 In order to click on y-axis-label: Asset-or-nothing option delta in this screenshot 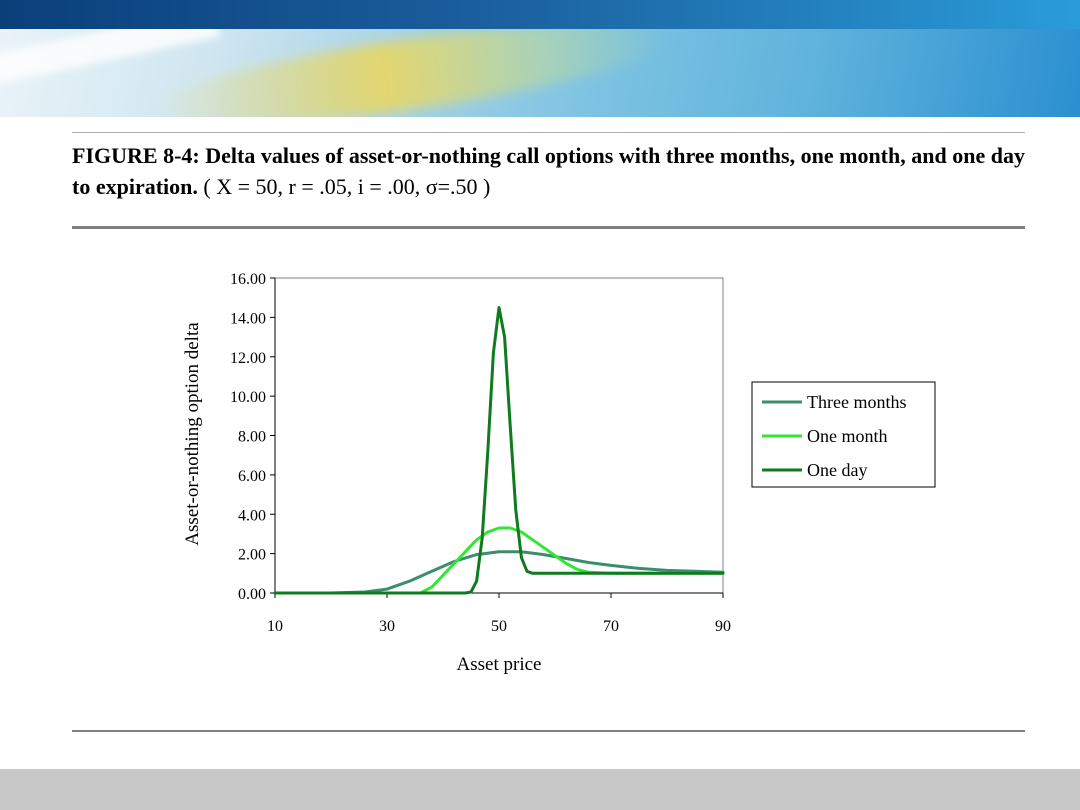, I will do `click(192, 434)`.